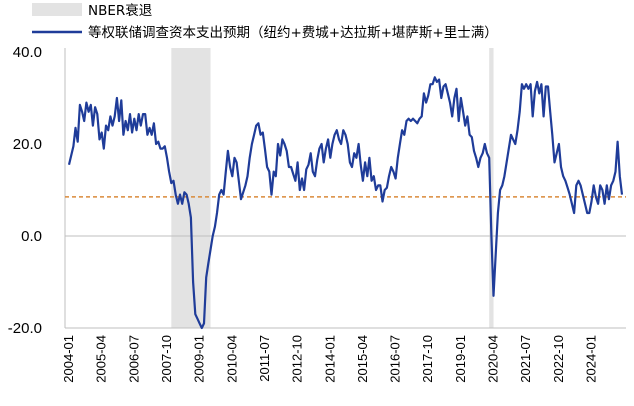 This screenshot has height=406, width=634. What do you see at coordinates (120, 10) in the screenshot?
I see `legend-recession-label: NBER衰退` at bounding box center [120, 10].